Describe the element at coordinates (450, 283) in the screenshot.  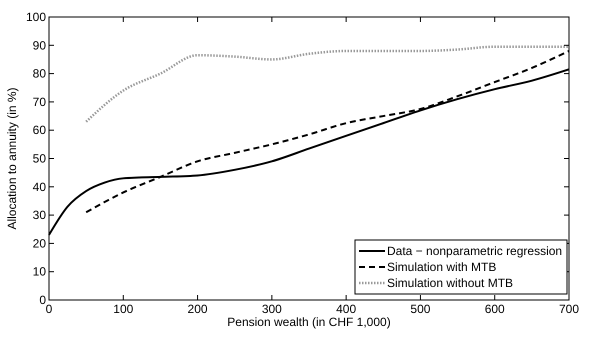
I see `legend-label: Simulation without MTB` at that location.